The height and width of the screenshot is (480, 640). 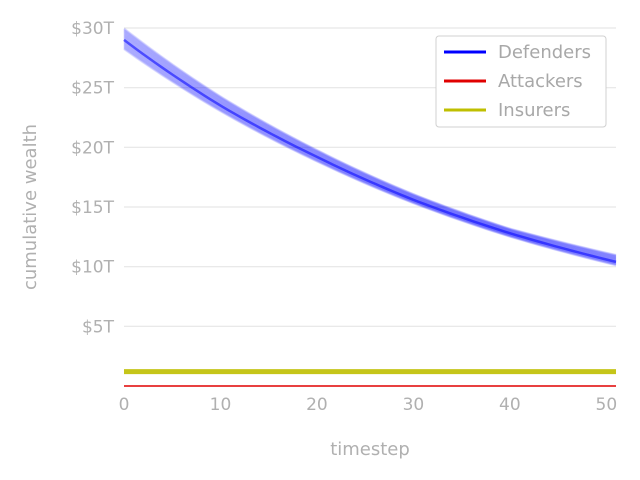 I want to click on legend: Defenders Attackers Insurers, so click(x=521, y=81).